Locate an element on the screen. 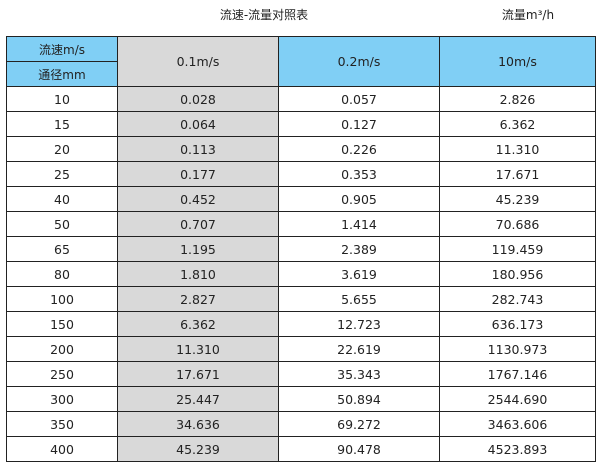 This screenshot has height=466, width=600. table-row: 15 0.064 0.127 6.362 is located at coordinates (301, 124).